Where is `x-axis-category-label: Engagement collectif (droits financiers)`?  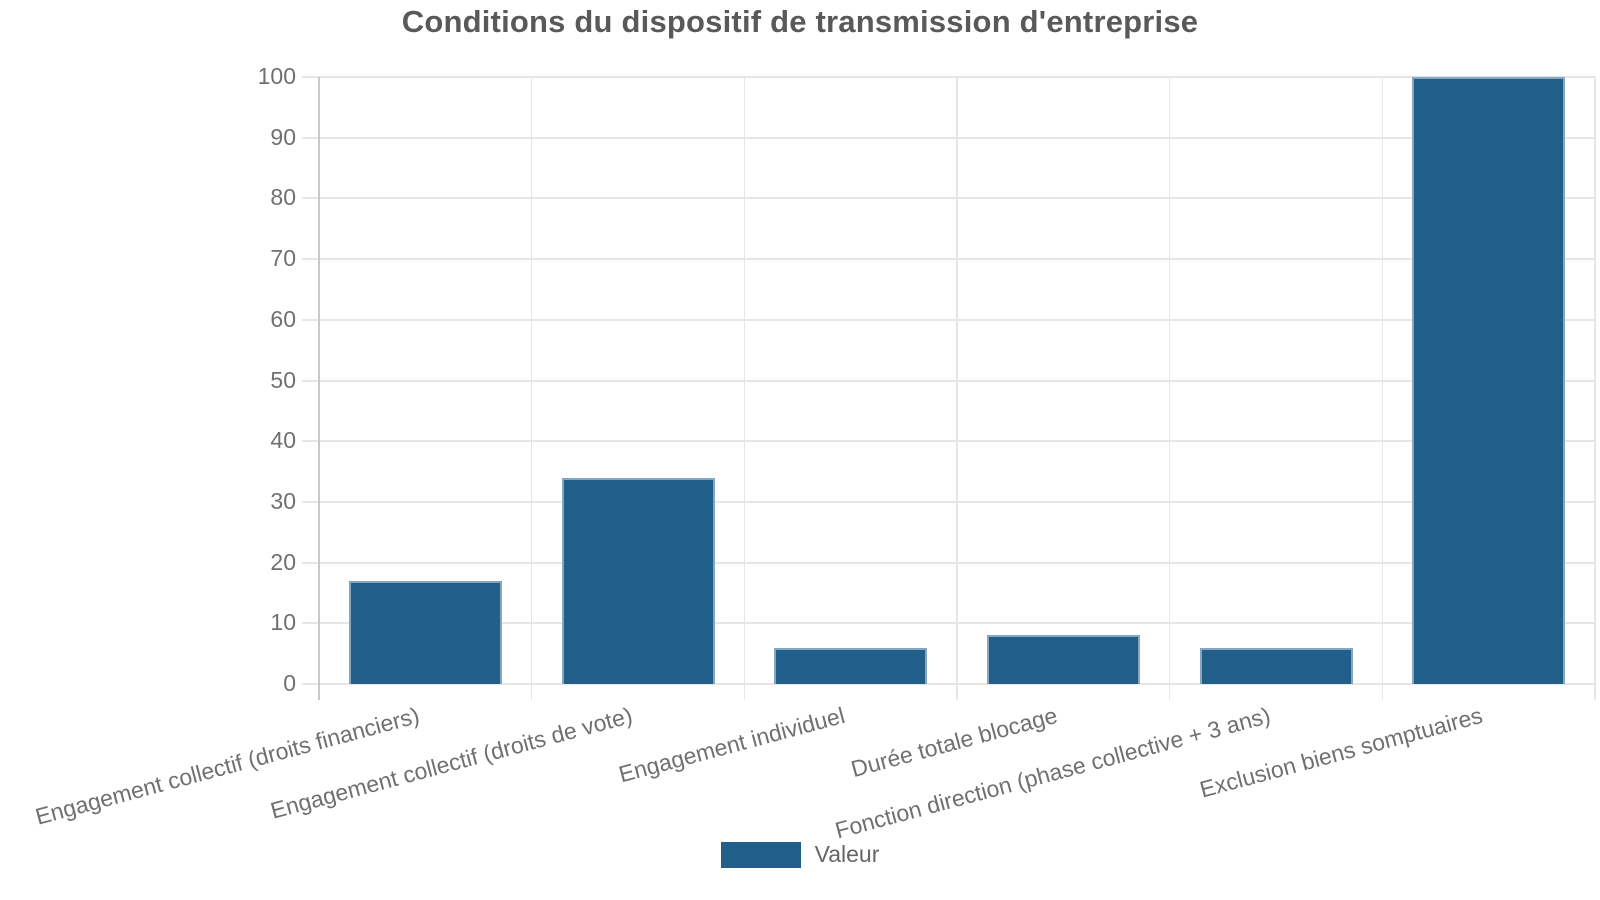 x-axis-category-label: Engagement collectif (droits financiers) is located at coordinates (227, 766).